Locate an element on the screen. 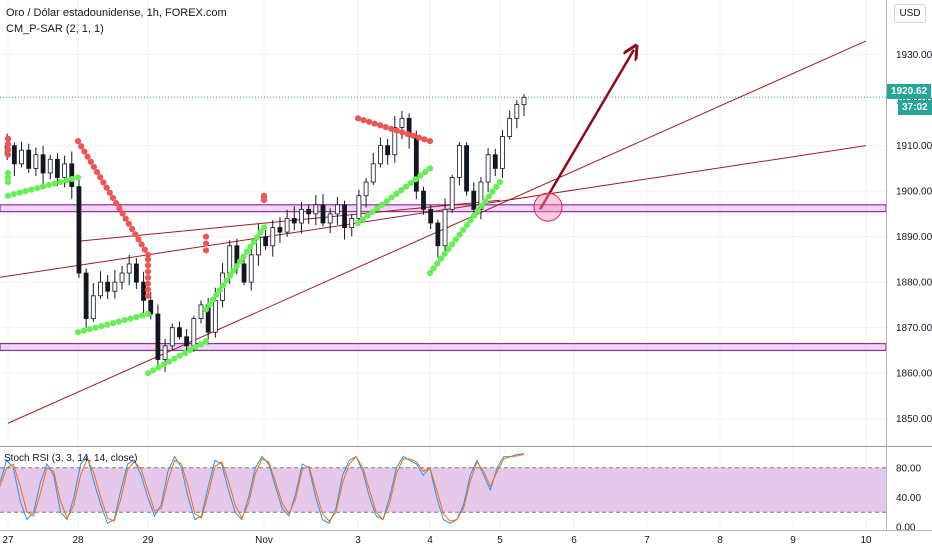  time-tick-label: 7 is located at coordinates (647, 540).